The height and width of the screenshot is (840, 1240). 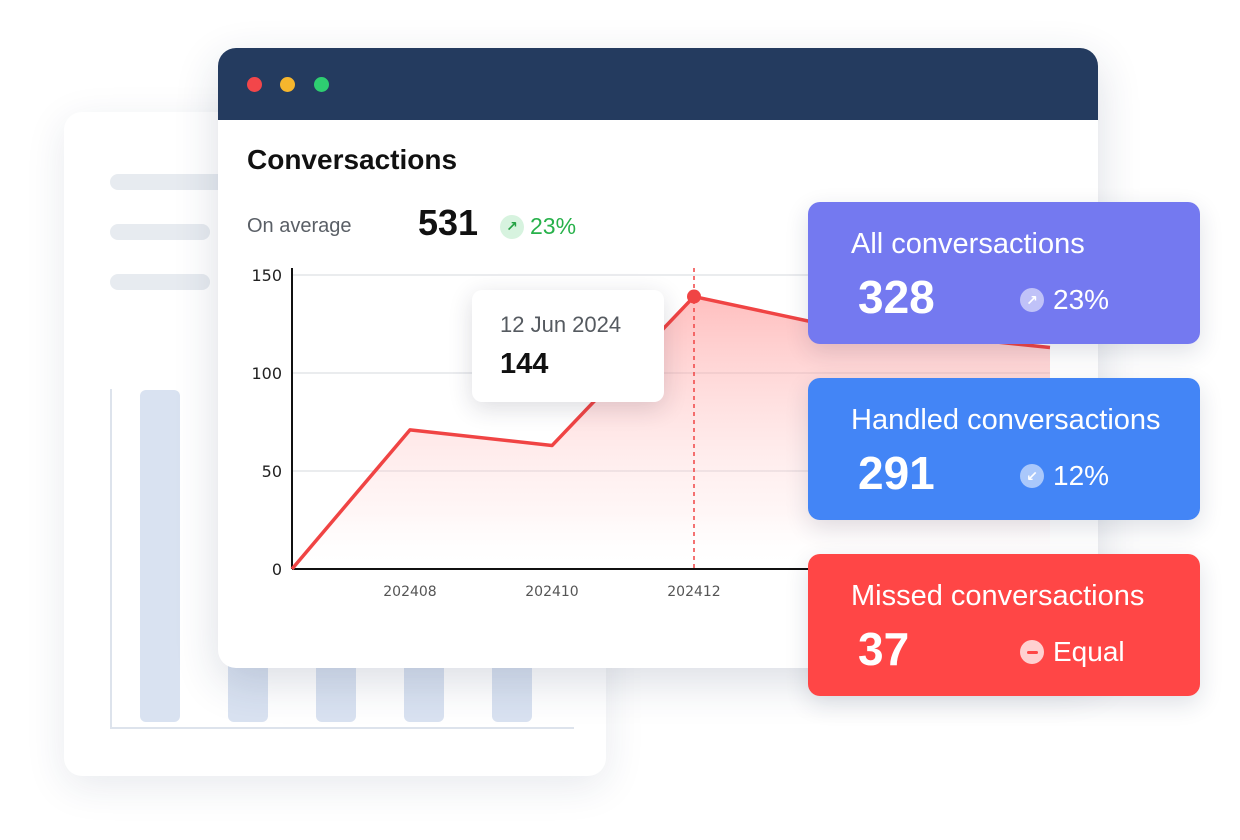 What do you see at coordinates (884, 649) in the screenshot?
I see `card-value: 37` at bounding box center [884, 649].